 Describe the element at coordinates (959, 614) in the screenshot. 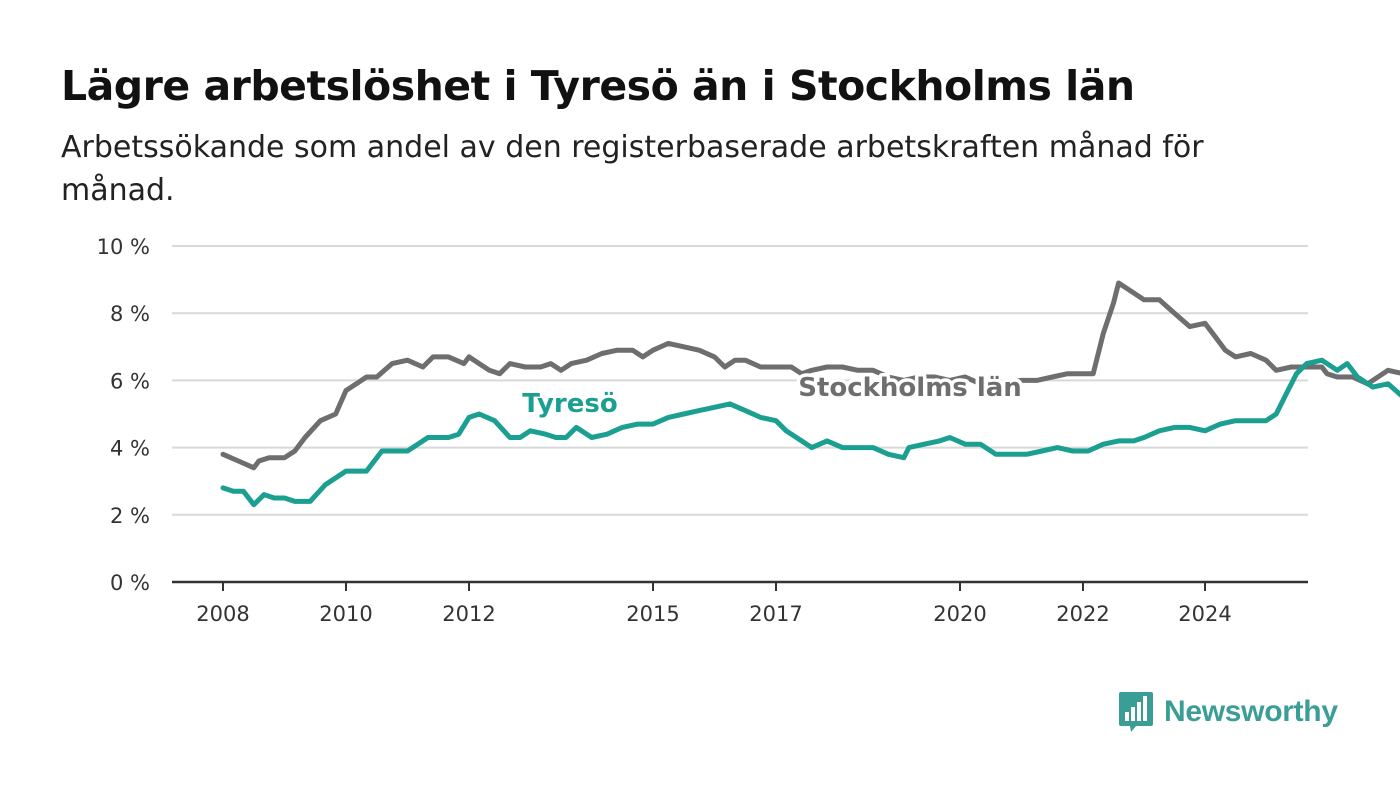

I see `x-tick-label: 2020` at that location.